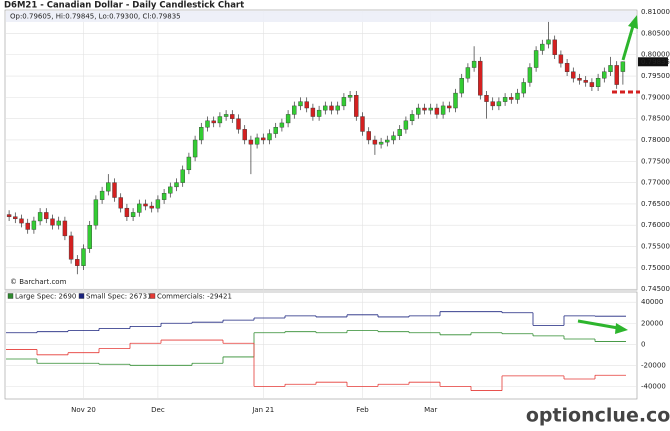  Describe the element at coordinates (652, 302) in the screenshot. I see `y-tick-label: 40000` at that location.